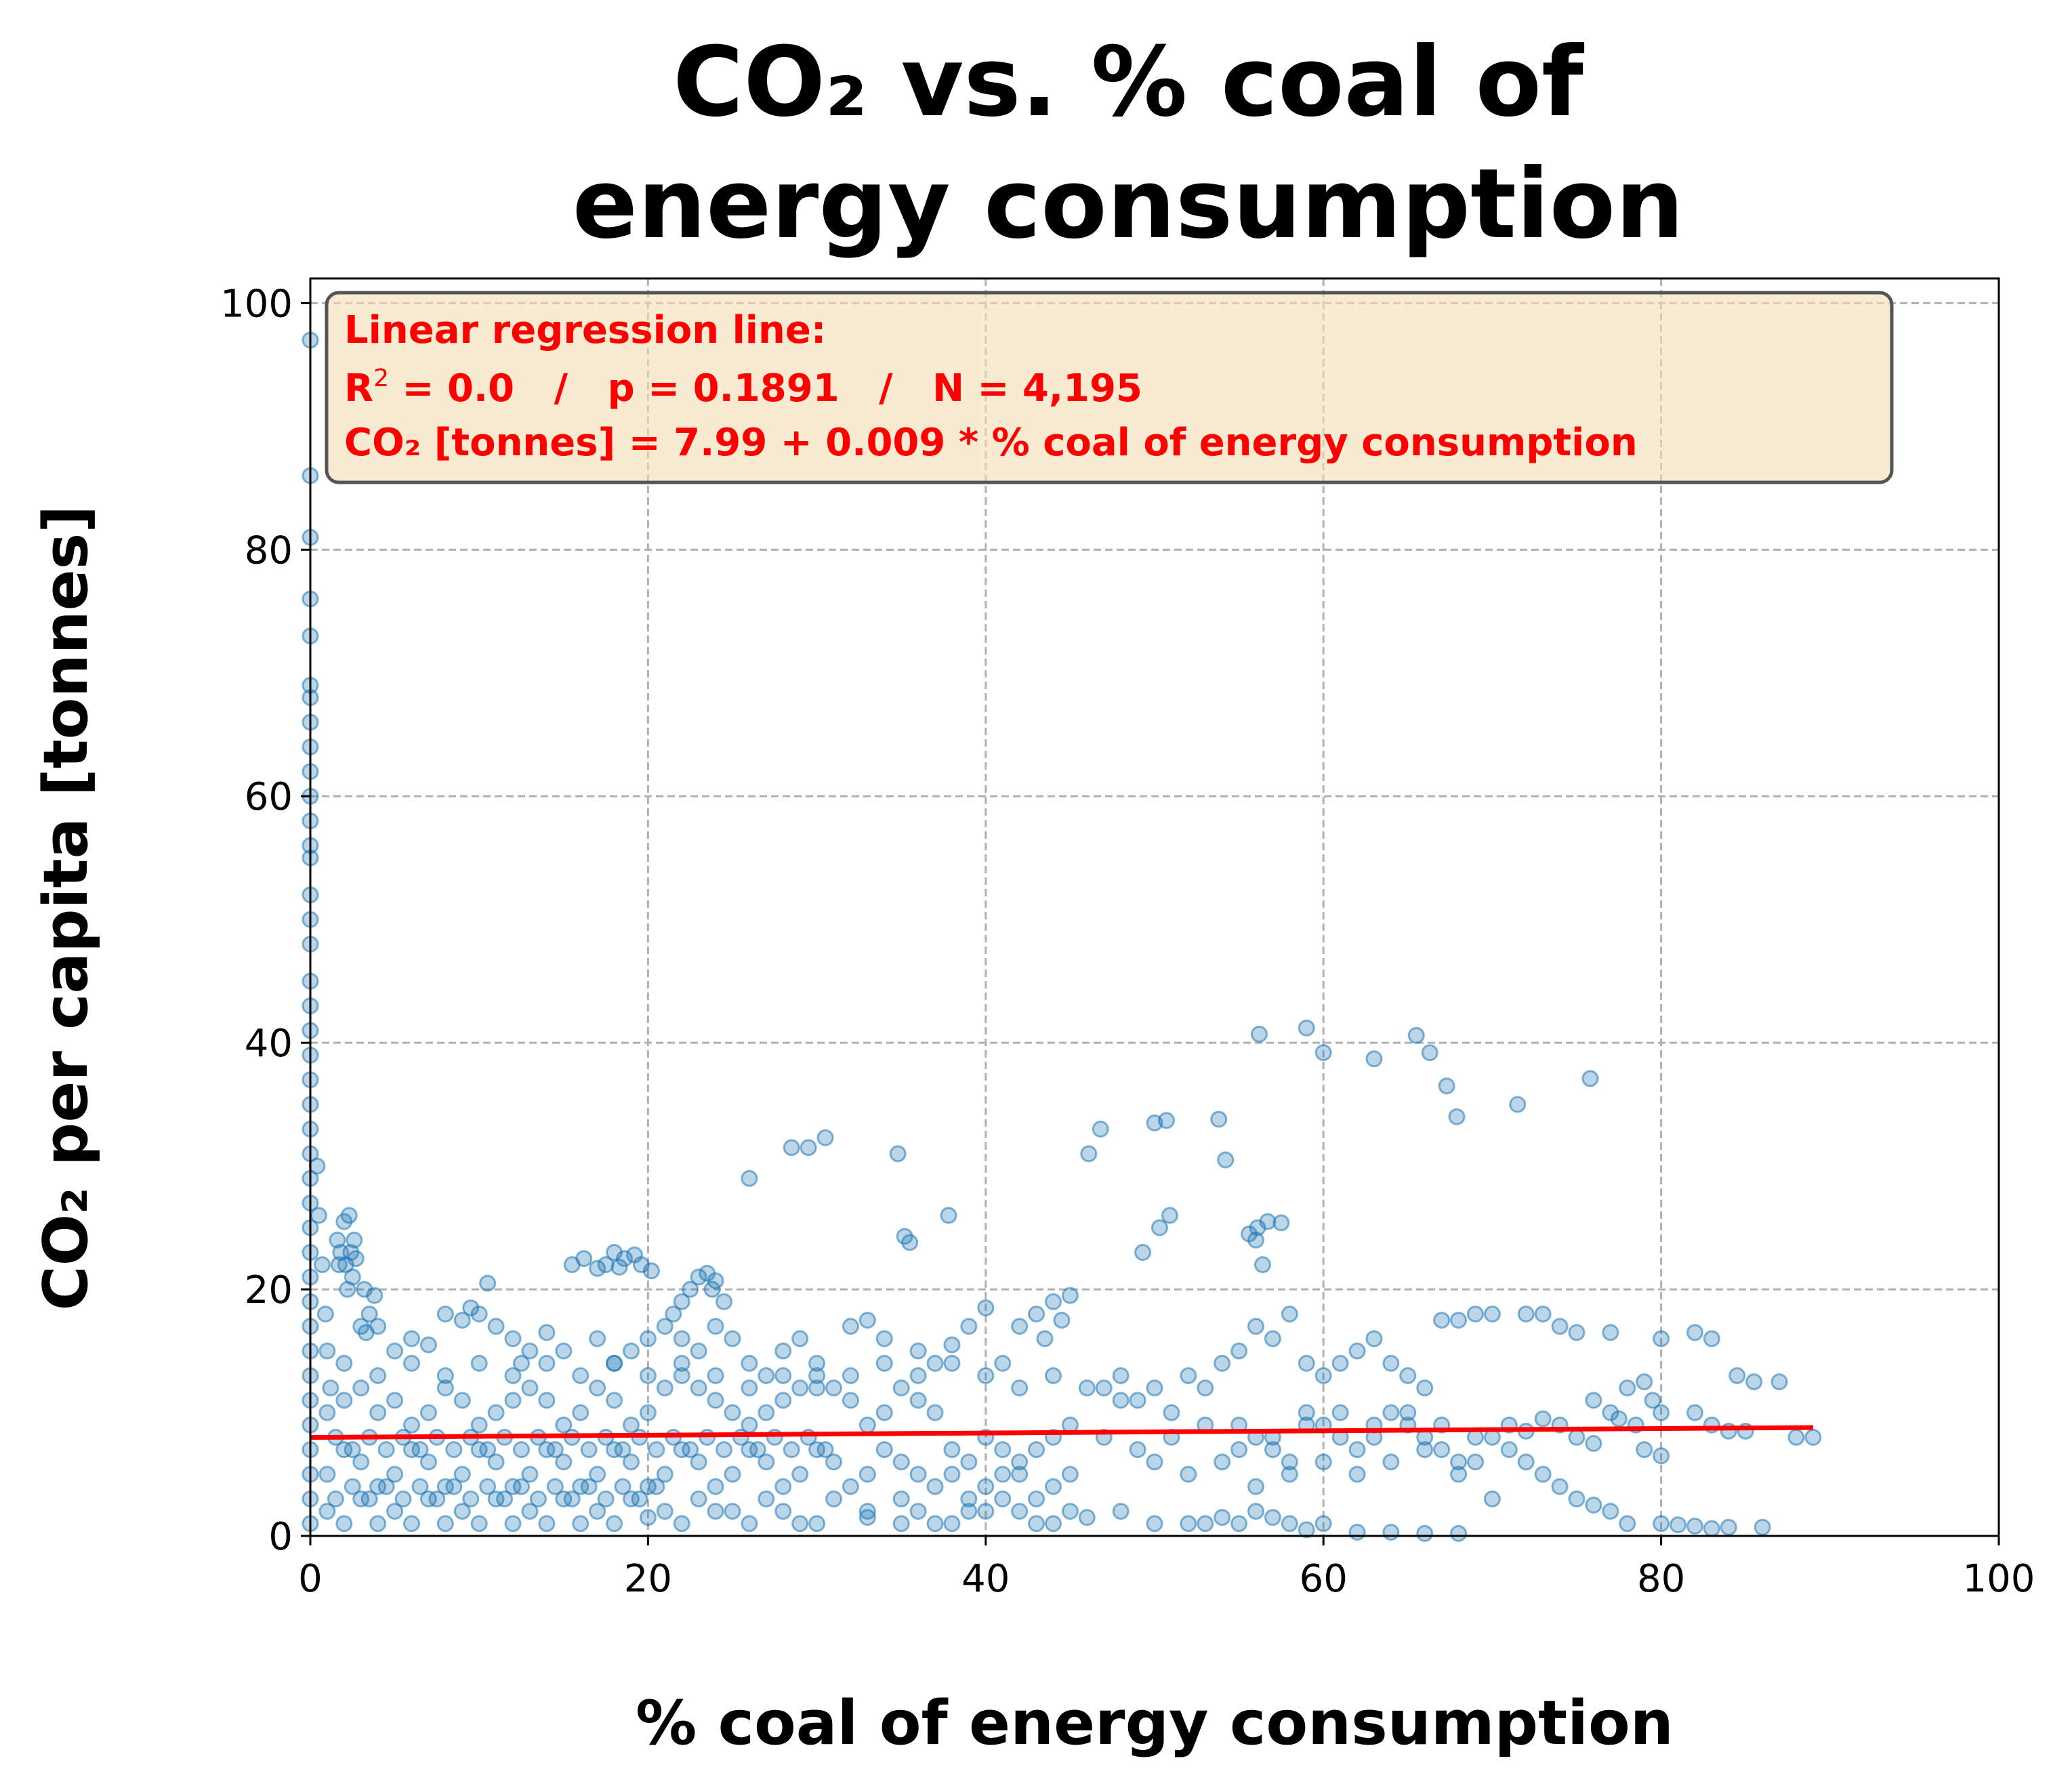 Image resolution: width=2072 pixels, height=1790 pixels. I want to click on y-tick-label-5: 100, so click(256, 304).